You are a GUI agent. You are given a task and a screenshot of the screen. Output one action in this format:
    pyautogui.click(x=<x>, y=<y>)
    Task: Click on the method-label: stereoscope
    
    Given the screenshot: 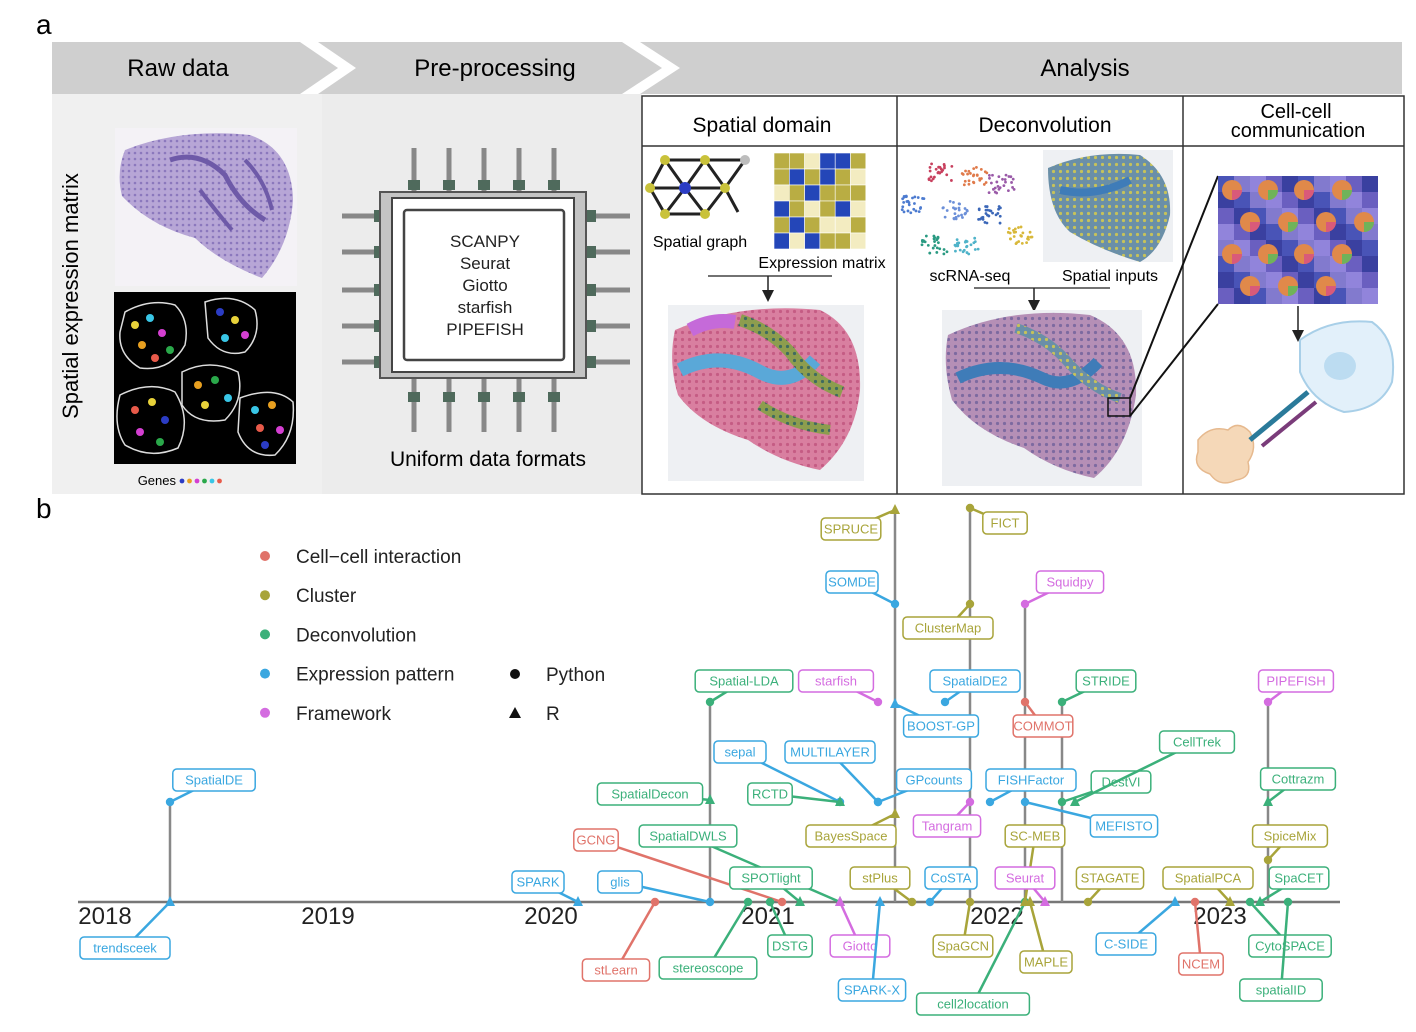 What is the action you would take?
    pyautogui.click(x=708, y=968)
    